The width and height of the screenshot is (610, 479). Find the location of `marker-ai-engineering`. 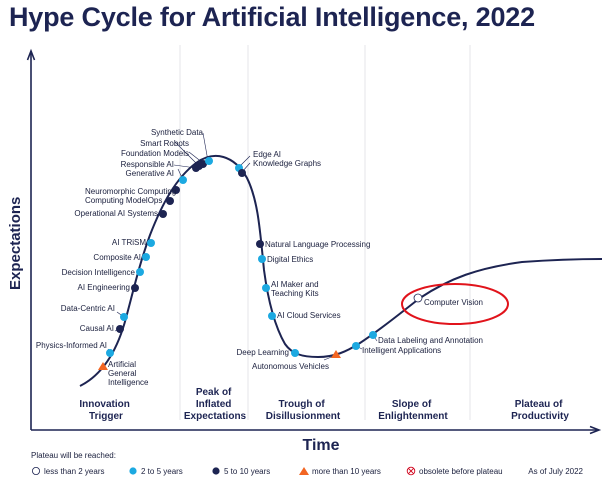

marker-ai-engineering is located at coordinates (135, 288).